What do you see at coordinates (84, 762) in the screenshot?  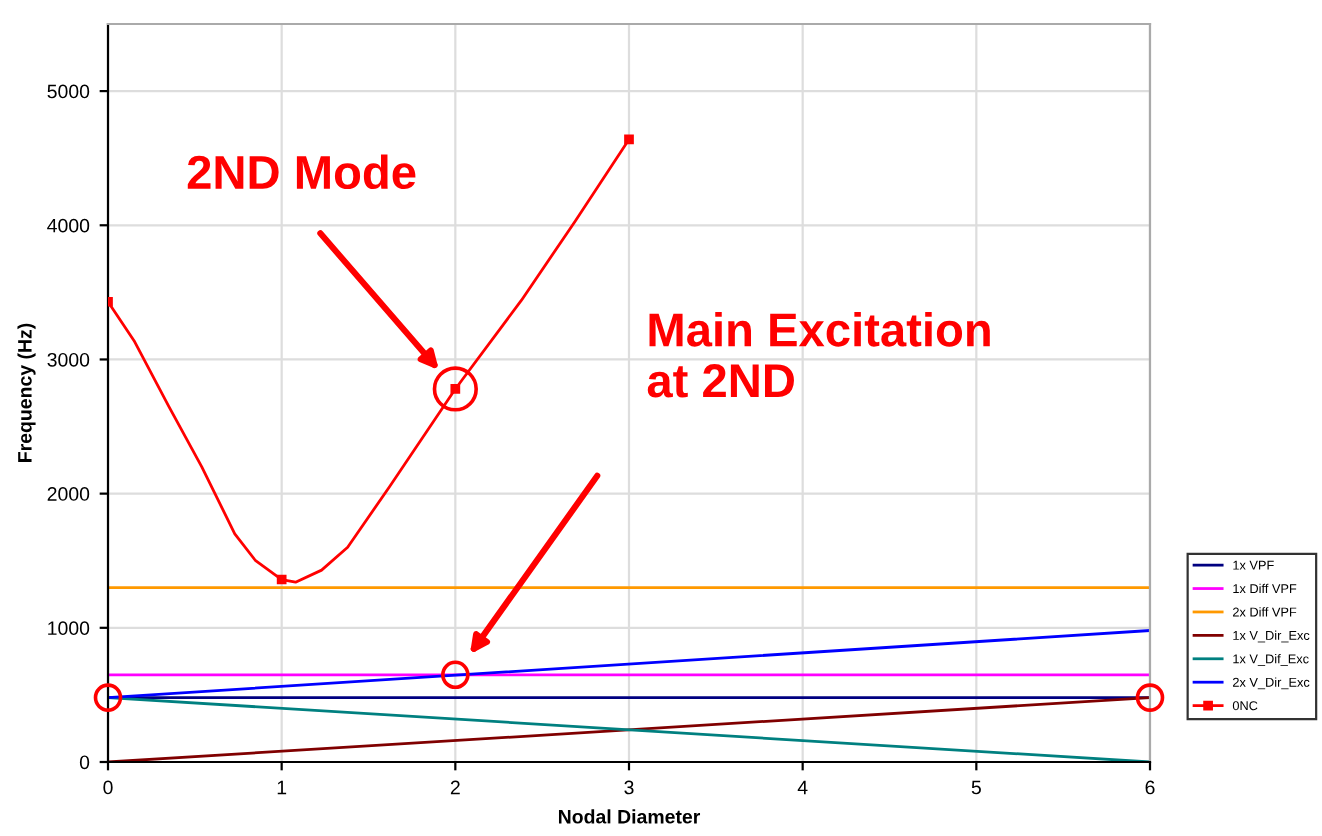 I see `y-tick-label: 0` at bounding box center [84, 762].